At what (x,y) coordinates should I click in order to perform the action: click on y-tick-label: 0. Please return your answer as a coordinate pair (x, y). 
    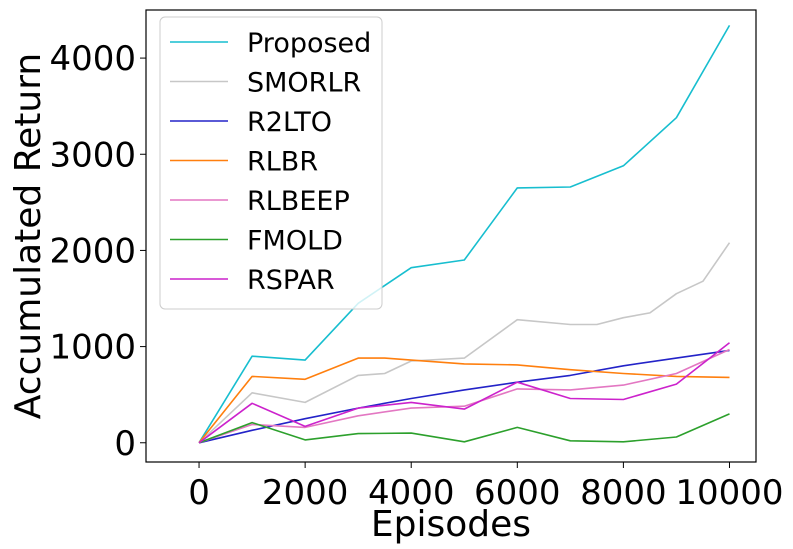
    Looking at the image, I should click on (125, 444).